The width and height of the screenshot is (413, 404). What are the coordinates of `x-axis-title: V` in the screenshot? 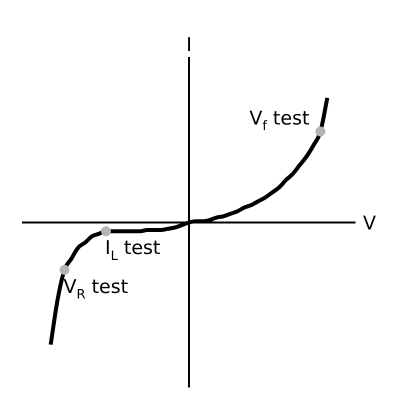 It's located at (369, 223).